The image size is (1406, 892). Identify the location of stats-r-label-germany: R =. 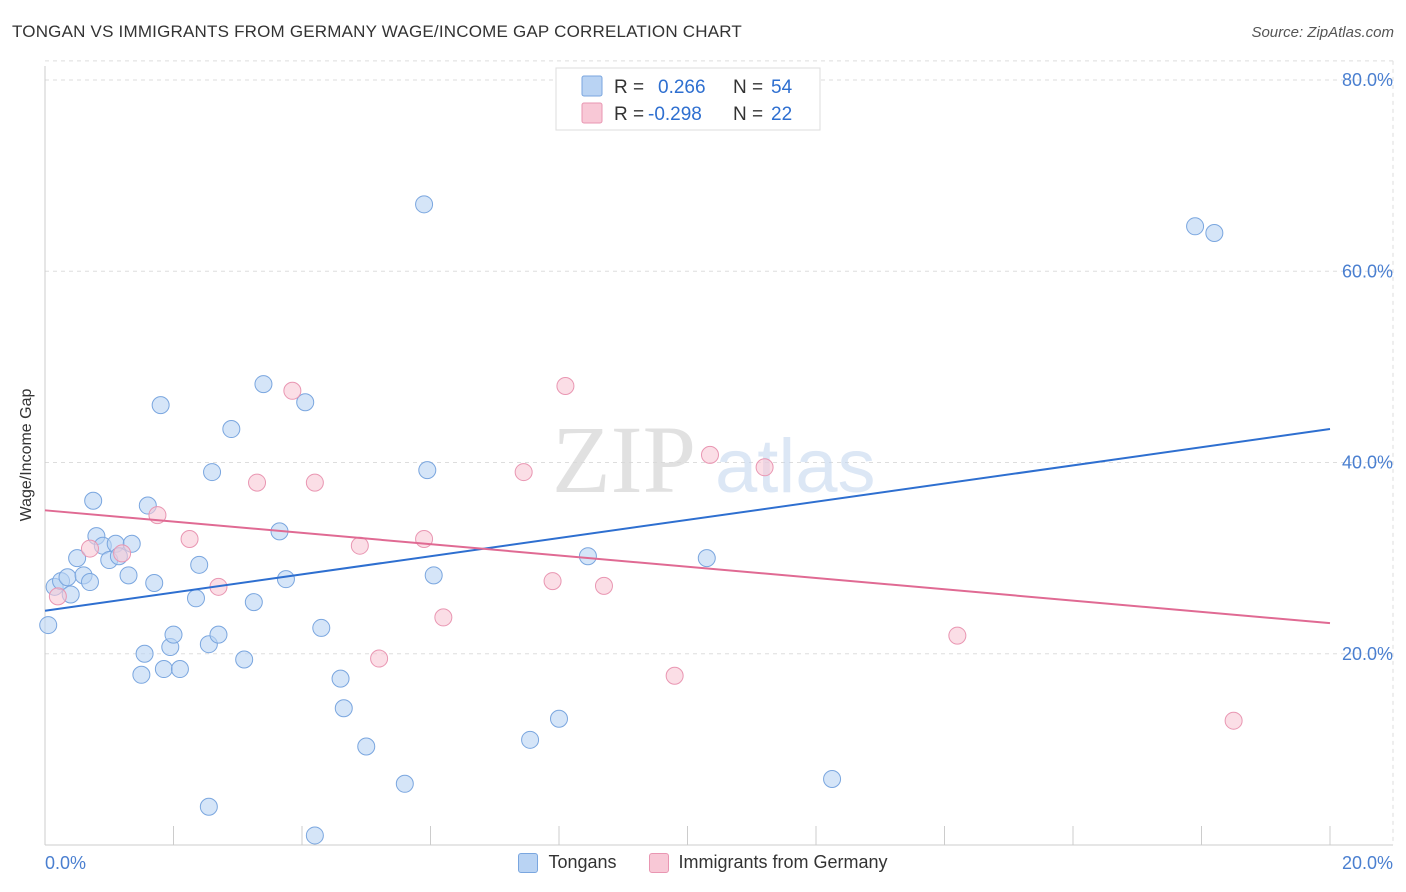
(629, 114).